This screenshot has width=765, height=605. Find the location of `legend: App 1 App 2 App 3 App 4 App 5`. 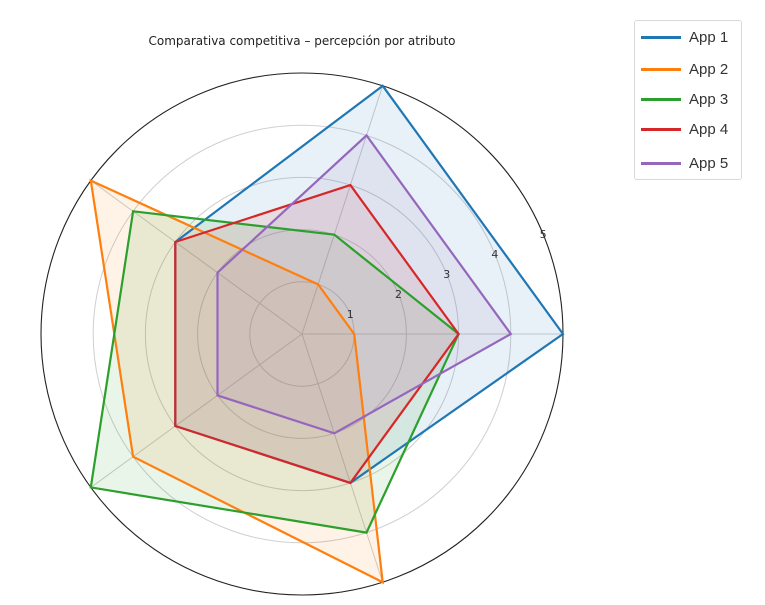

legend: App 1 App 2 App 3 App 4 App 5 is located at coordinates (688, 100).